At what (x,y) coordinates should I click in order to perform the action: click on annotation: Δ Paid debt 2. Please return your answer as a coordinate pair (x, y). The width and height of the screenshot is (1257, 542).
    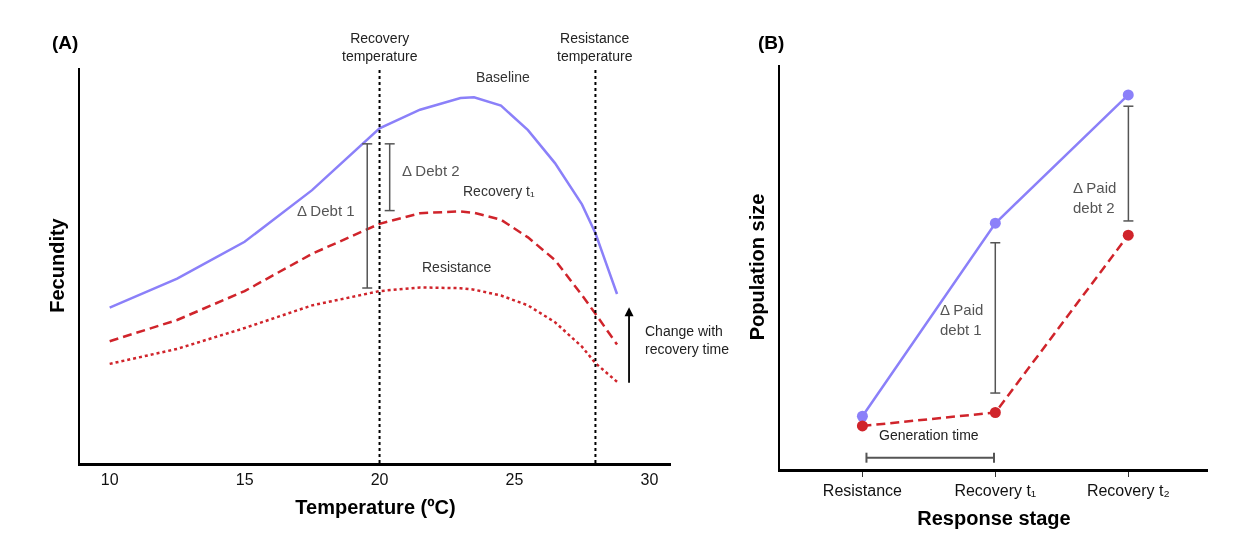
    Looking at the image, I should click on (1095, 197).